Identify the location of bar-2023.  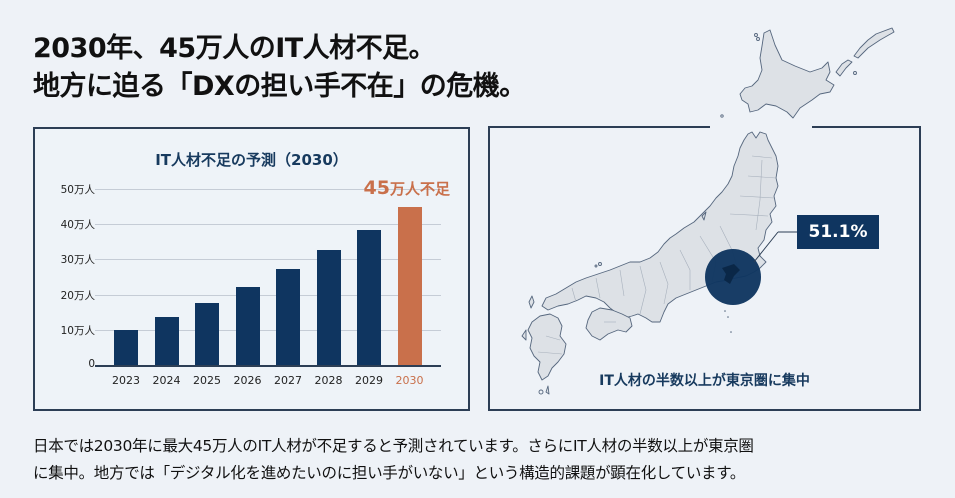
(126, 347).